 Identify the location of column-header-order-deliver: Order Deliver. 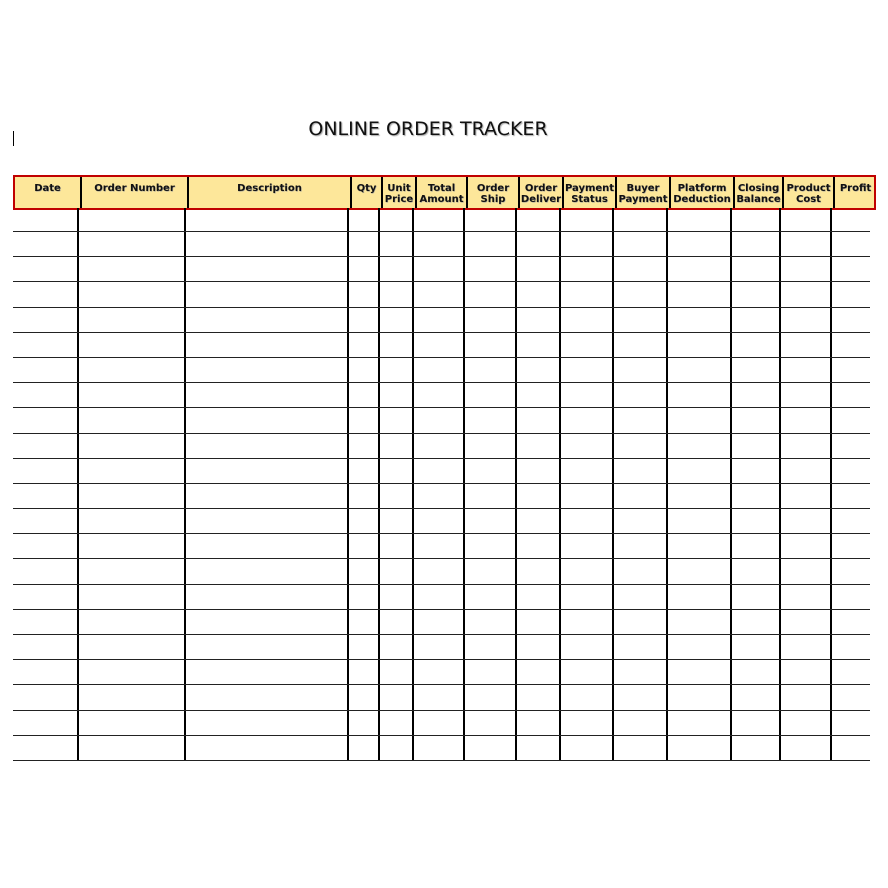
(540, 192).